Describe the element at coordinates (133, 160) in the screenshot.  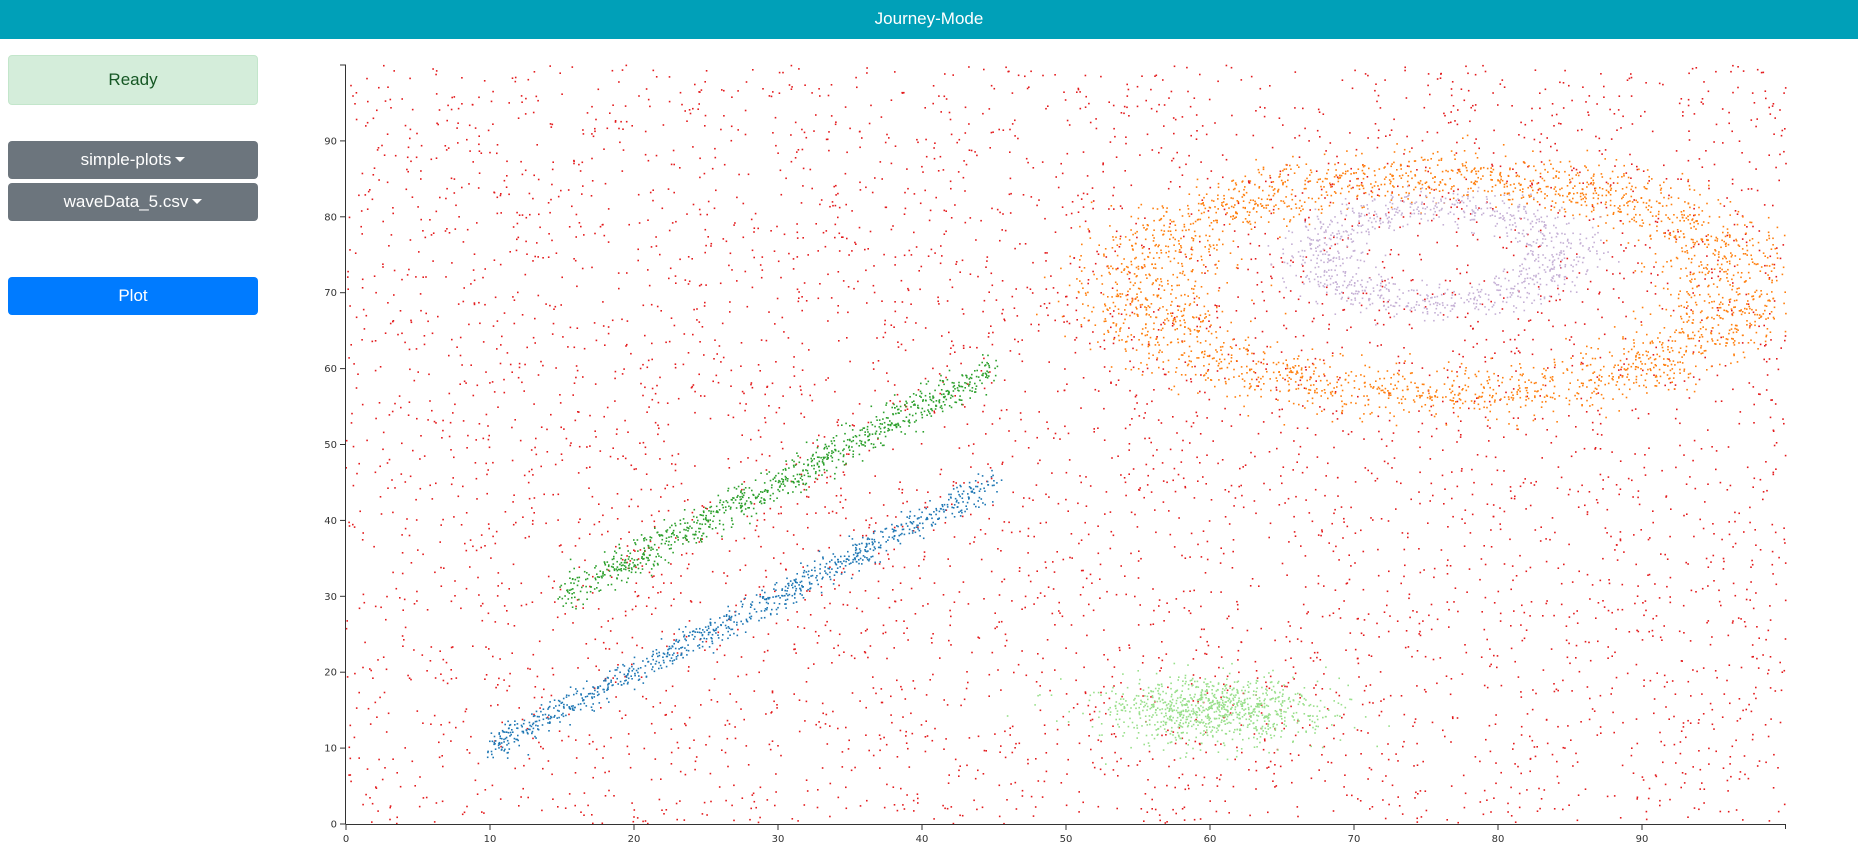
I see `dataset-dropdown: simple-plots` at that location.